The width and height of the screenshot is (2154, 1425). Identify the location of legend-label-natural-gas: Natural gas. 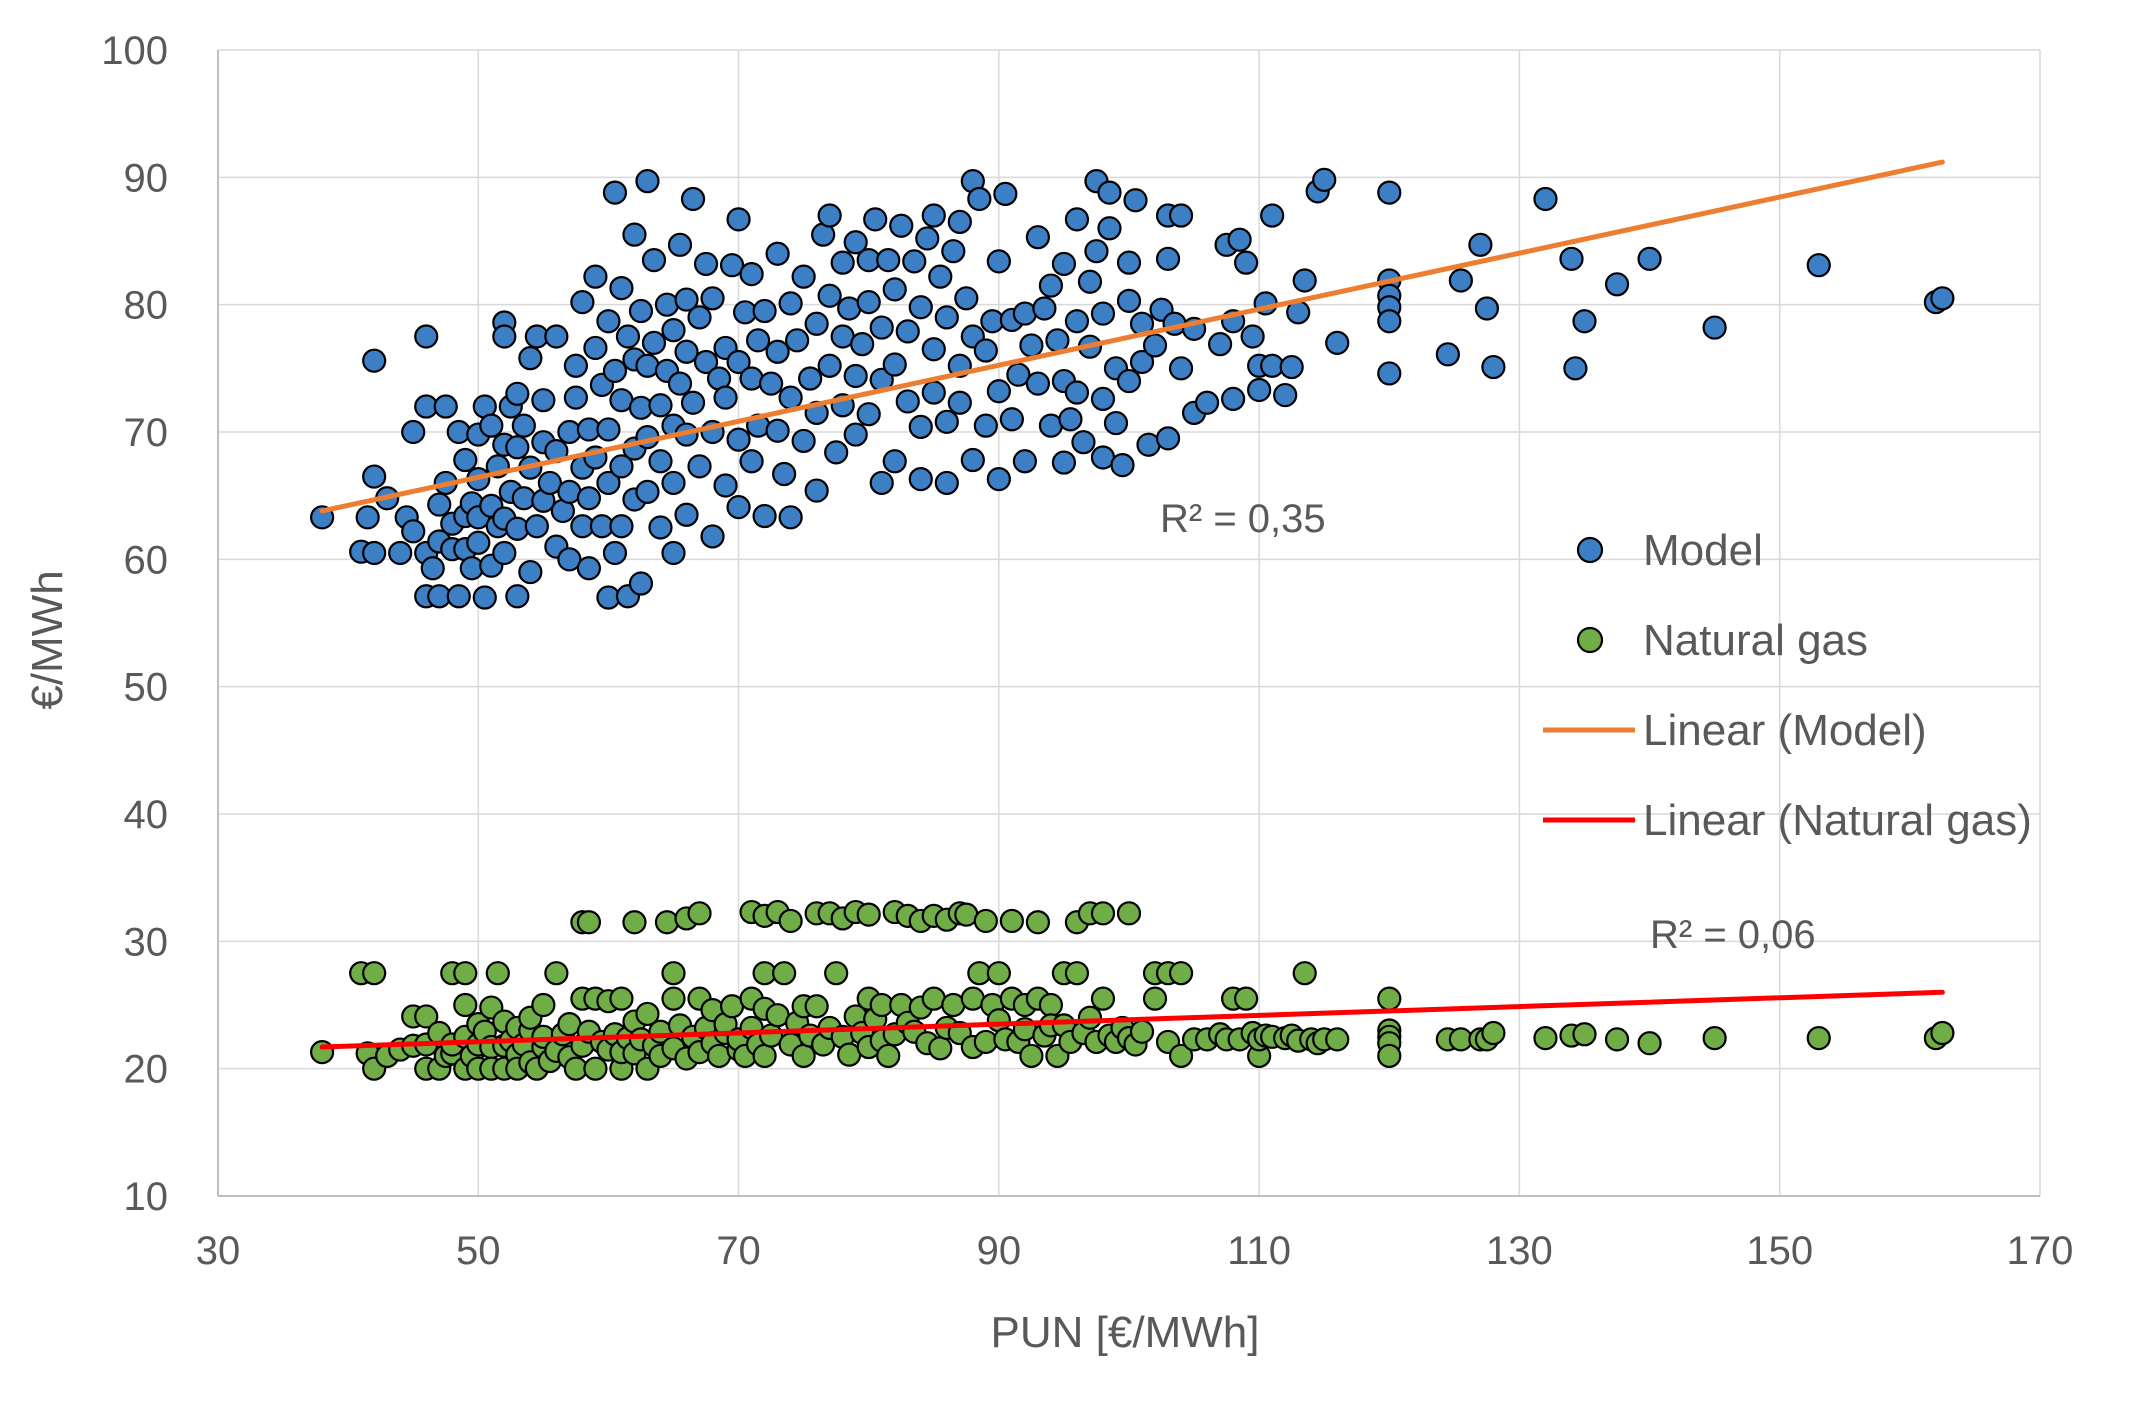
(1755, 640).